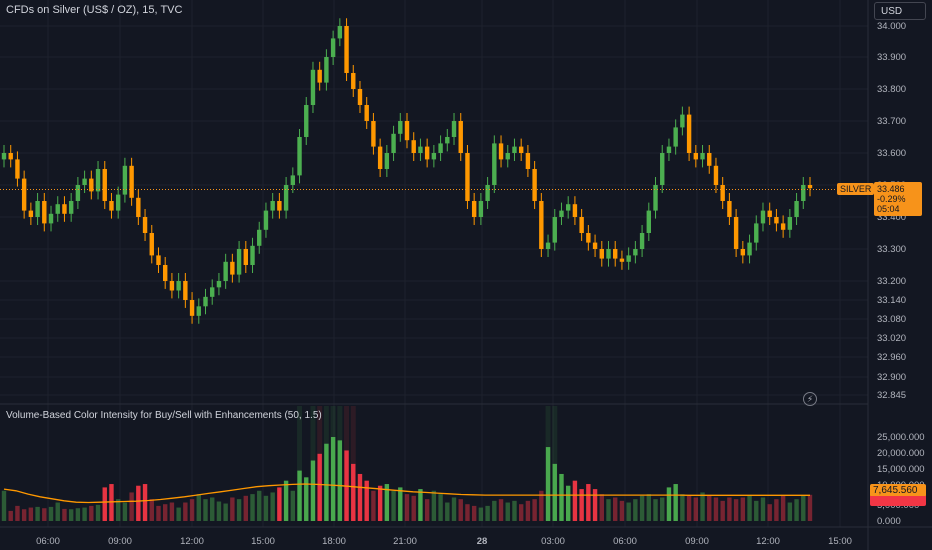 The width and height of the screenshot is (932, 550). What do you see at coordinates (891, 189) in the screenshot?
I see `last-price-value: 33.486` at bounding box center [891, 189].